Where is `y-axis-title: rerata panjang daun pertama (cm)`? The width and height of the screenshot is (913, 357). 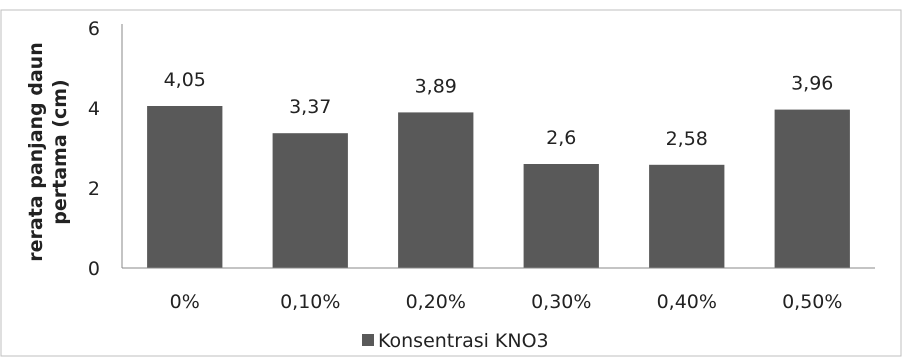 y-axis-title: rerata panjang daun pertama (cm) is located at coordinates (48, 151).